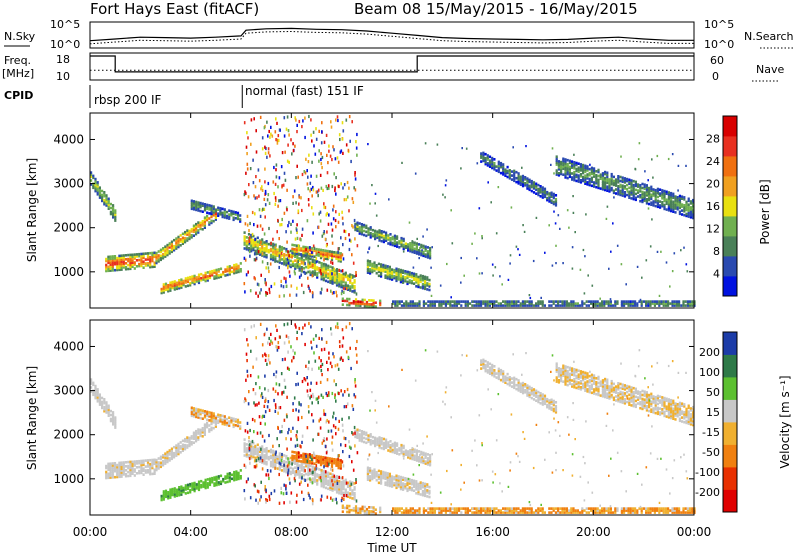  Describe the element at coordinates (719, 44) in the screenshot. I see `noise-right-tick-bottom: 10^0` at that location.